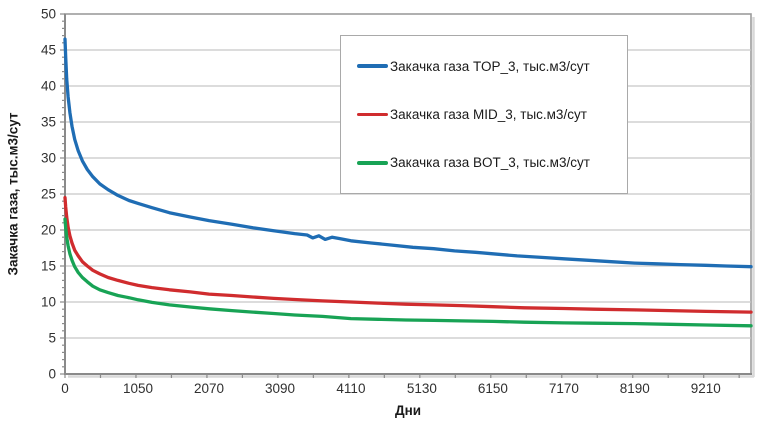 Image resolution: width=766 pixels, height=424 pixels. I want to click on y-tick-label: 50, so click(48, 14).